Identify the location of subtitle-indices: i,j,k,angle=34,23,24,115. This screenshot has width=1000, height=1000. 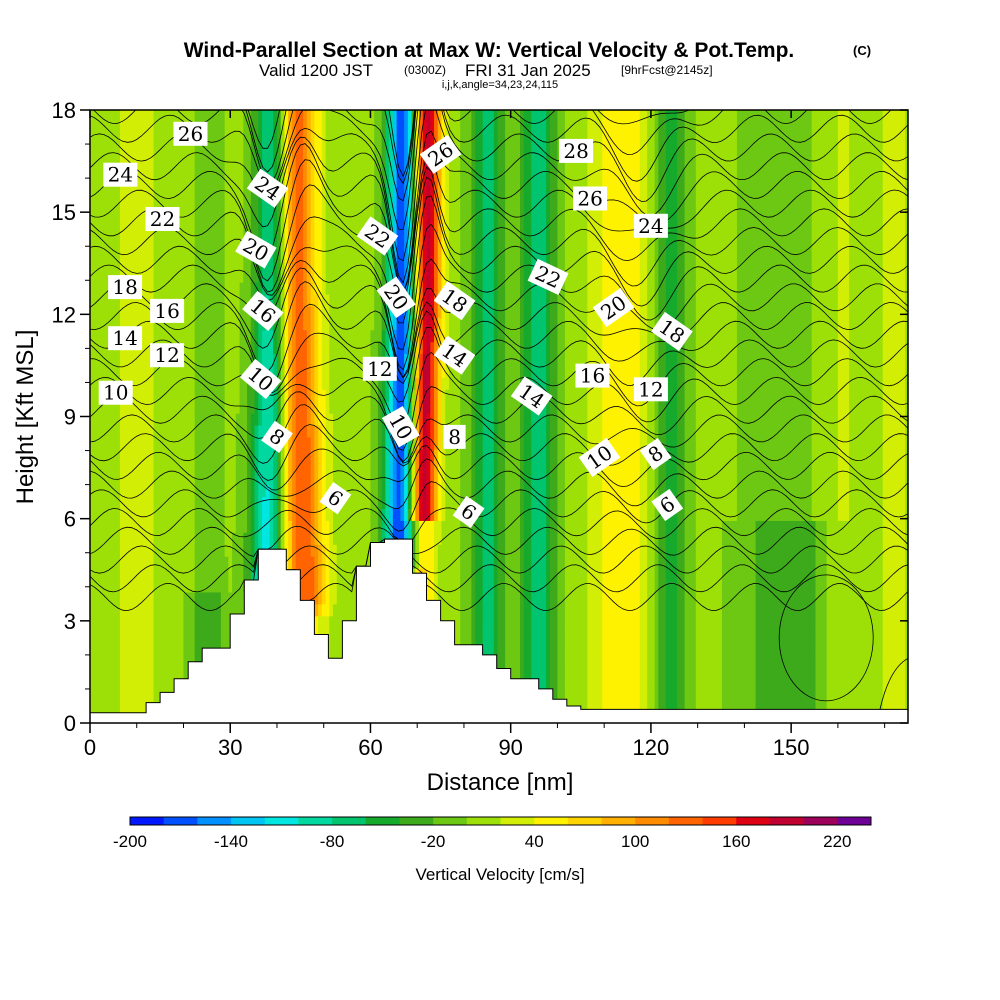
(500, 85).